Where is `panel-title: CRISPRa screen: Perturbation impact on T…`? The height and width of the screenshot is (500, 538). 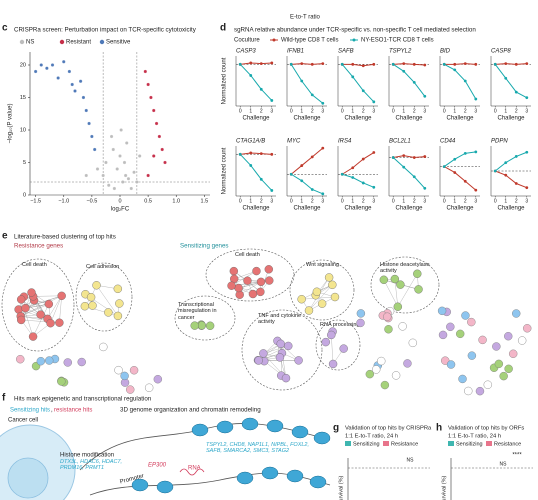 panel-title: CRISPRa screen: Perturbation impact on T… is located at coordinates (105, 30).